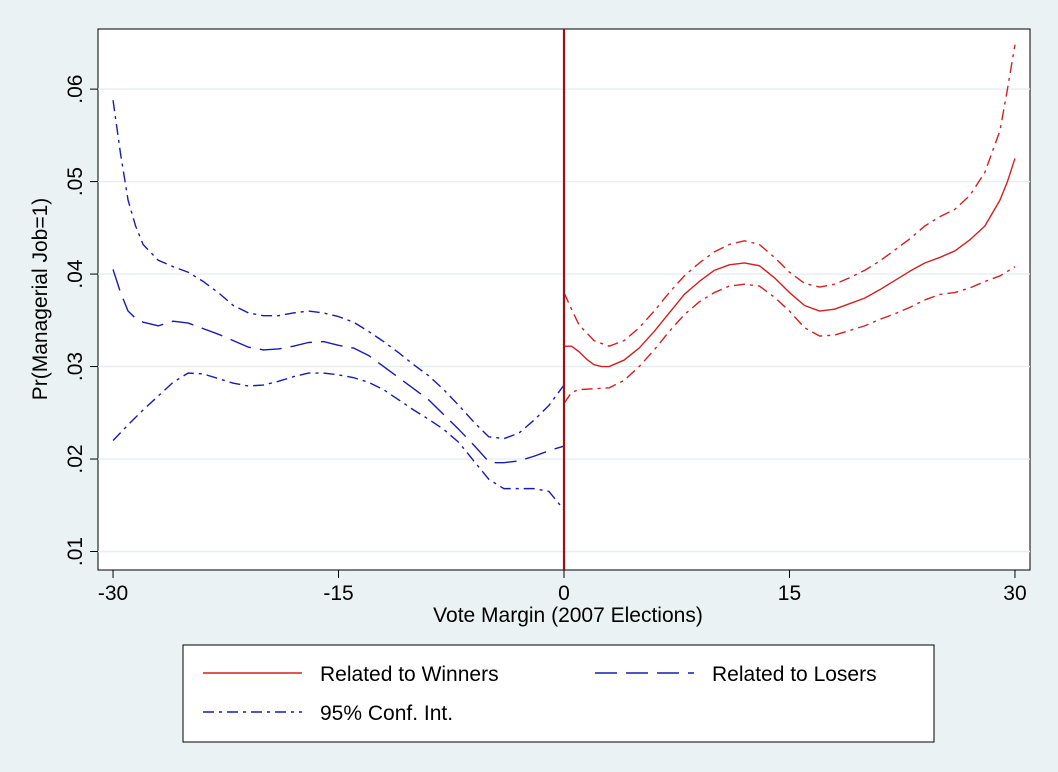 This screenshot has width=1058, height=772. I want to click on legend-label-ci: 95% Conf. Int., so click(386, 713).